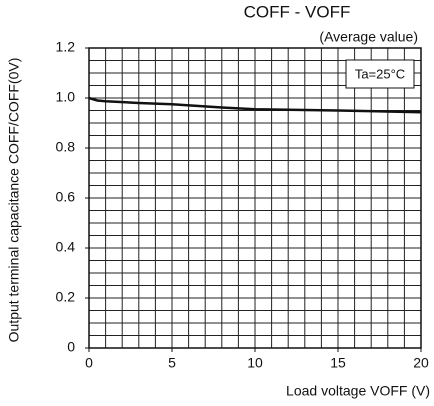 This screenshot has height=406, width=434. Describe the element at coordinates (338, 363) in the screenshot. I see `x-tick-label: 15` at that location.